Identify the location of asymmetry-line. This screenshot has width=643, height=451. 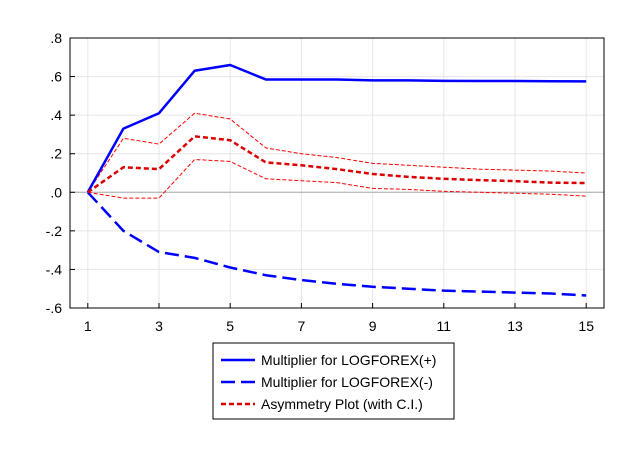
(337, 164).